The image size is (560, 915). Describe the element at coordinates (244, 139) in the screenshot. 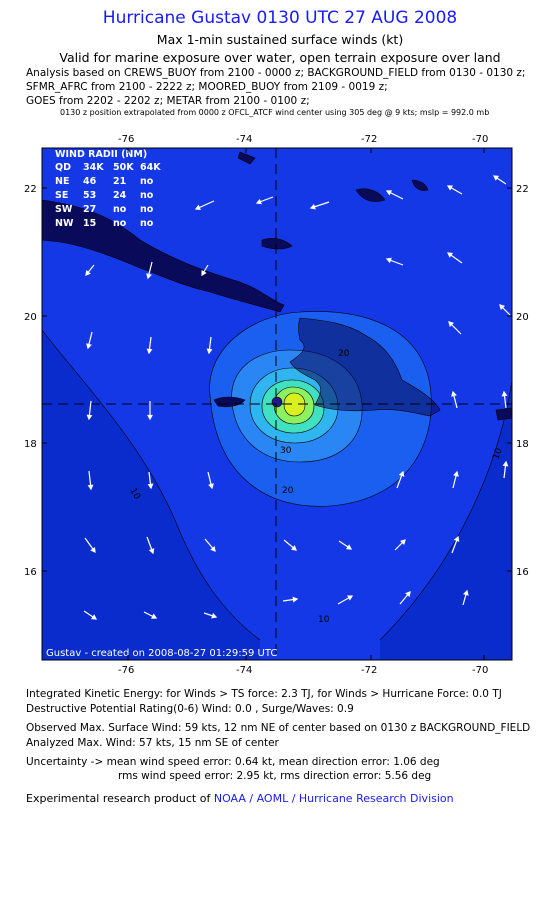

I see `lon-tick-top-2: -74` at that location.